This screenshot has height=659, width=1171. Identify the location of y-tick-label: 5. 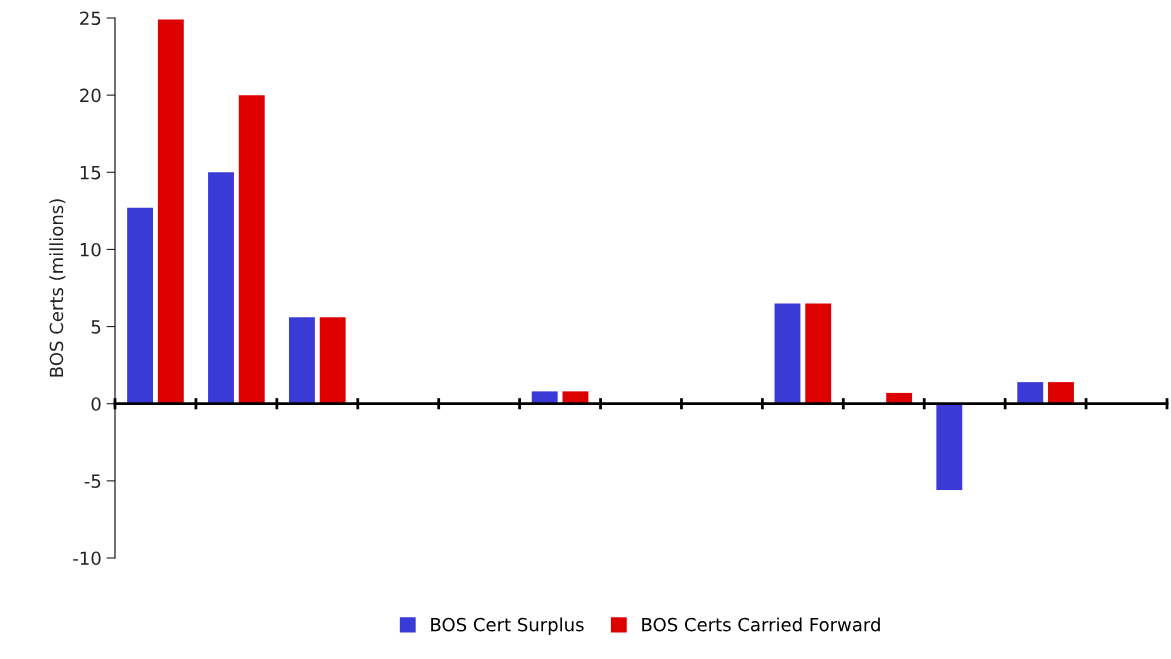
(96, 327).